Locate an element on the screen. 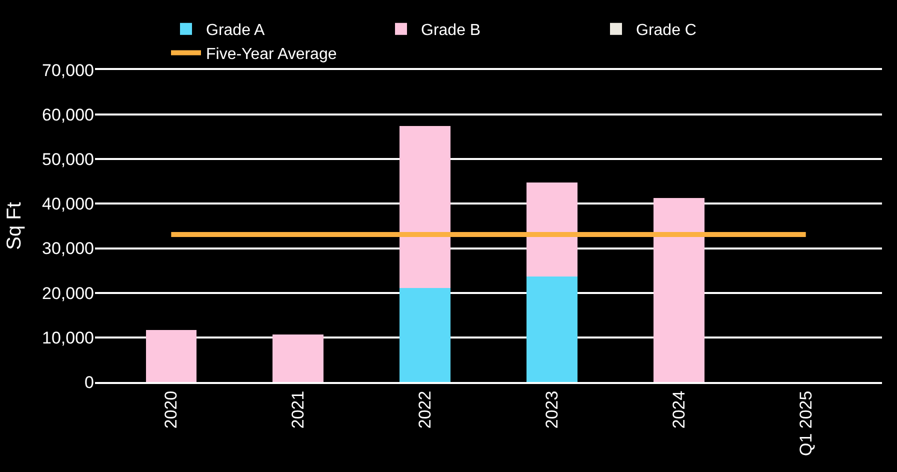 This screenshot has height=472, width=897. y-tick-label: 30,000 is located at coordinates (68, 248).